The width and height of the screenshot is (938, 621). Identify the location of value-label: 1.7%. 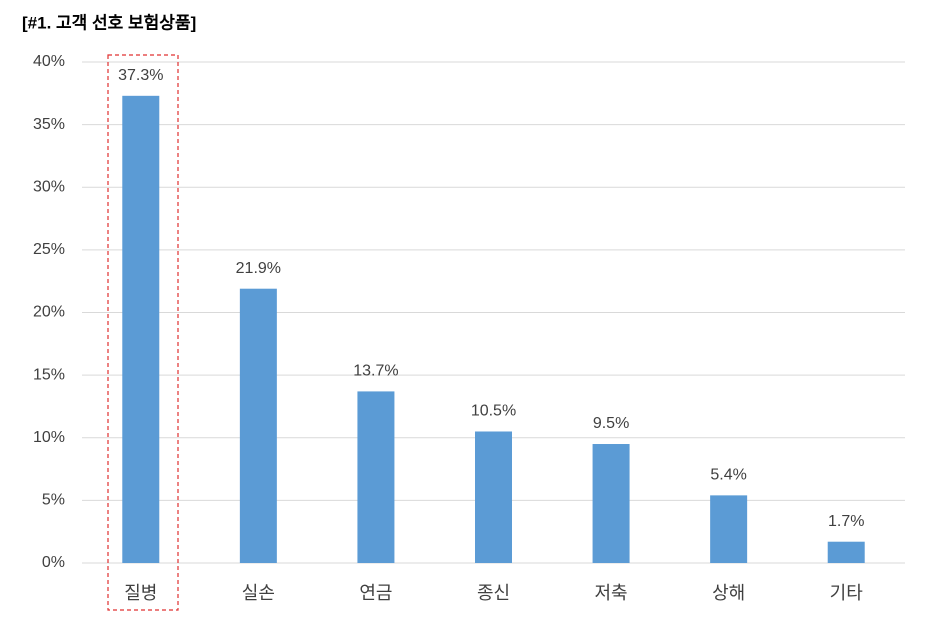
(846, 521).